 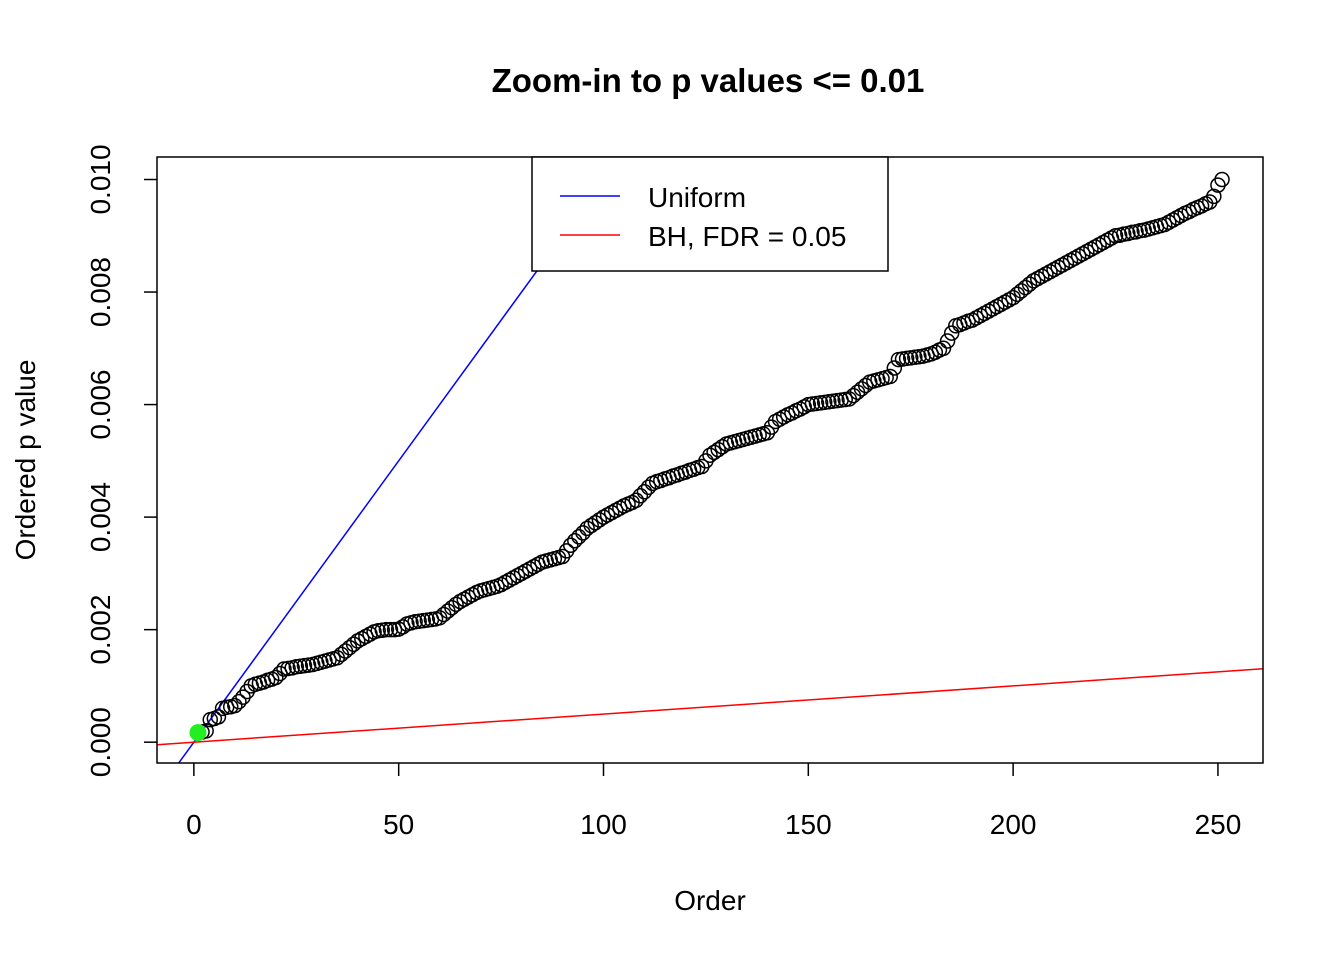 What do you see at coordinates (100, 292) in the screenshot?
I see `y-tick-label: 0.008` at bounding box center [100, 292].